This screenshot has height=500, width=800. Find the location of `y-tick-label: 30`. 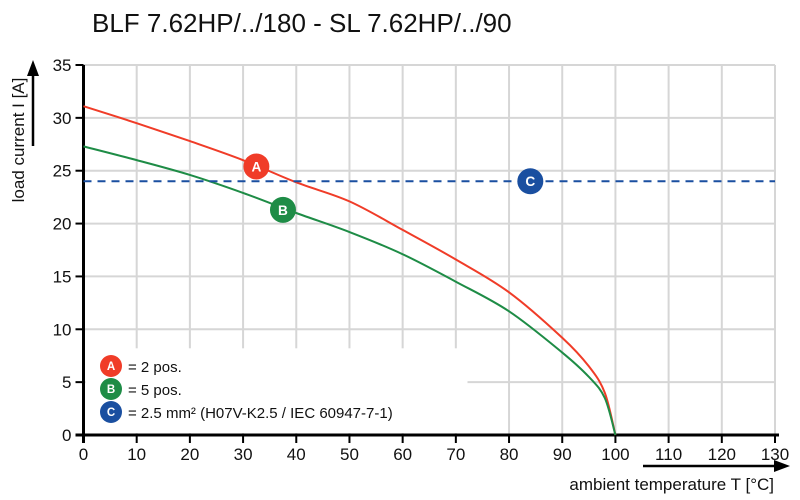

y-tick-label: 30 is located at coordinates (62, 118).